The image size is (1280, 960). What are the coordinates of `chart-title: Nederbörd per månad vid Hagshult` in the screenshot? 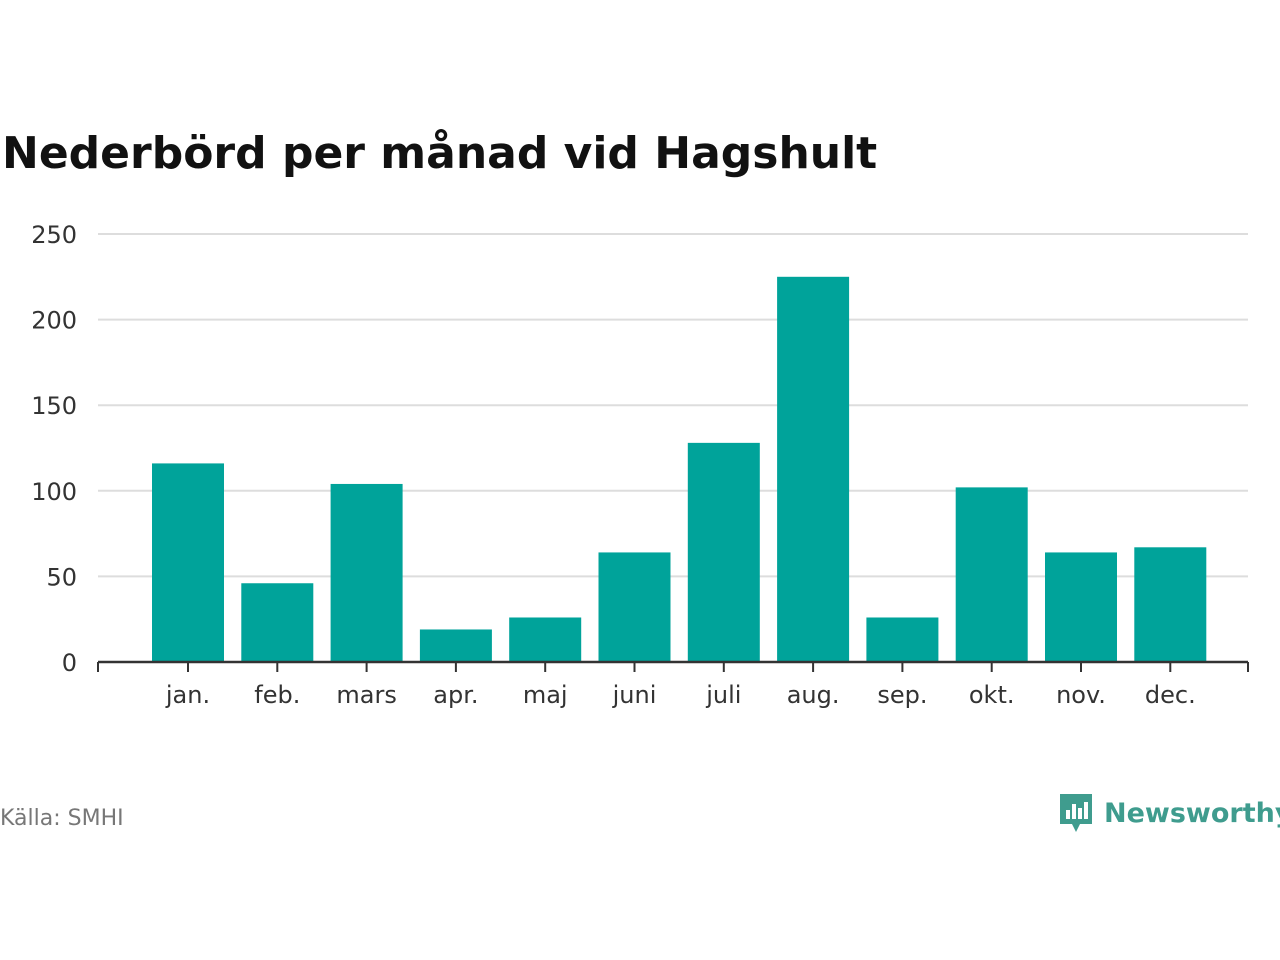 It's located at (440, 153).